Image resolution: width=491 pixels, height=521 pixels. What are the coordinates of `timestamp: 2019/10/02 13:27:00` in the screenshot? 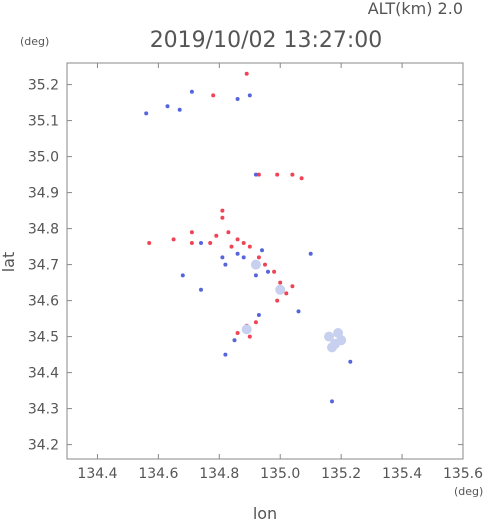 It's located at (266, 40).